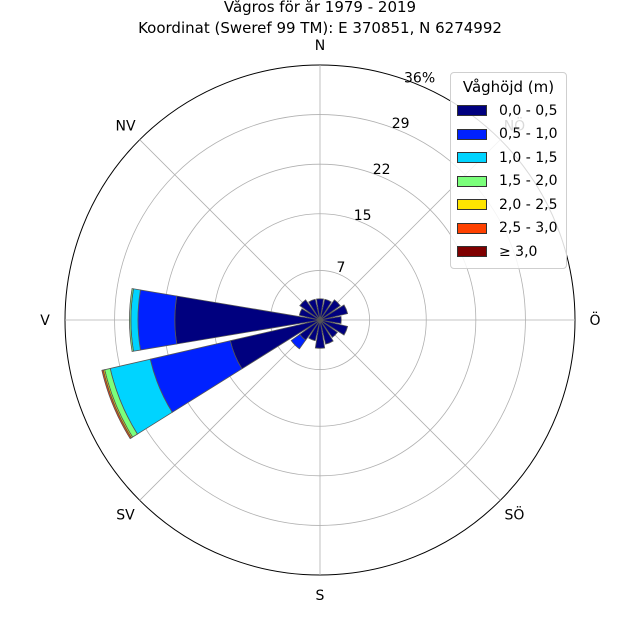 This screenshot has height=640, width=640. I want to click on r-tick-label-2: 22, so click(382, 170).